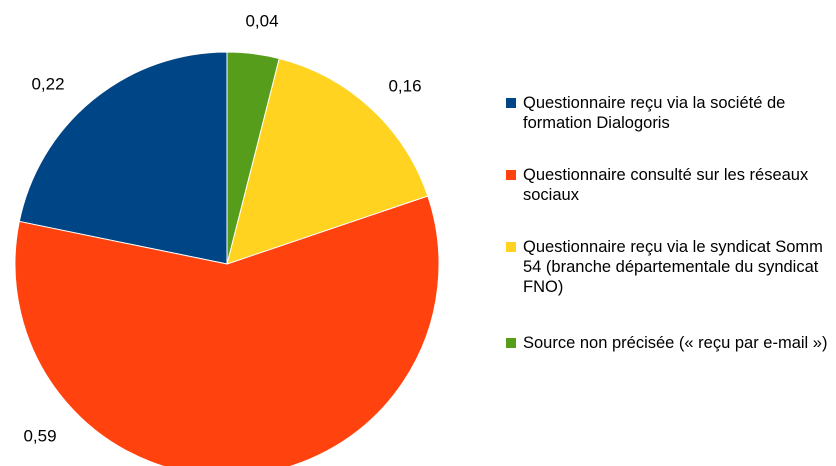 The width and height of the screenshot is (836, 466). Describe the element at coordinates (39, 435) in the screenshot. I see `data-label: 0,59` at that location.